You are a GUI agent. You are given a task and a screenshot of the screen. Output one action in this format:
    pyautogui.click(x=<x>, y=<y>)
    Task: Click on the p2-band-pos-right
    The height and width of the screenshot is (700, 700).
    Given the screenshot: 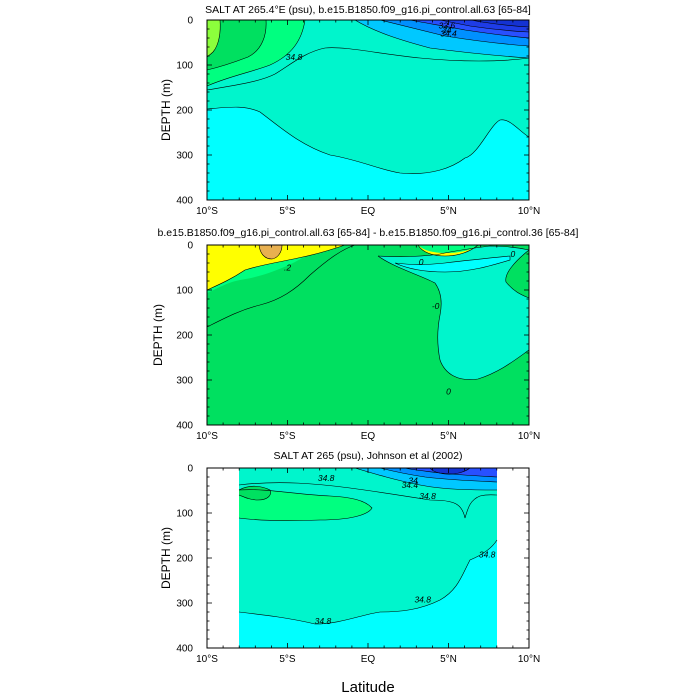 What is the action you would take?
    pyautogui.click(x=517, y=274)
    